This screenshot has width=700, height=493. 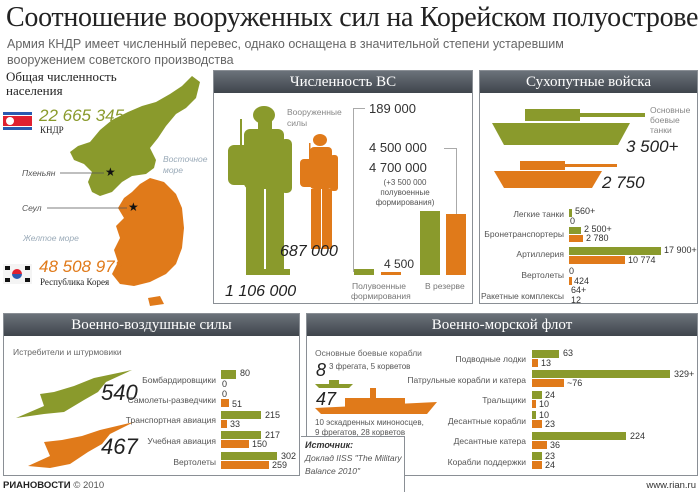 What do you see at coordinates (37, 485) in the screenshot?
I see `brand-logo: РИАНОВОСТИ` at bounding box center [37, 485].